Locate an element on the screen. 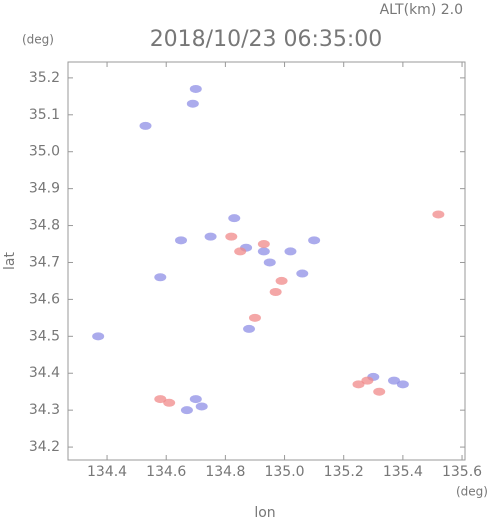 The image size is (491, 521). x-tick-label: 134.8 is located at coordinates (225, 472).